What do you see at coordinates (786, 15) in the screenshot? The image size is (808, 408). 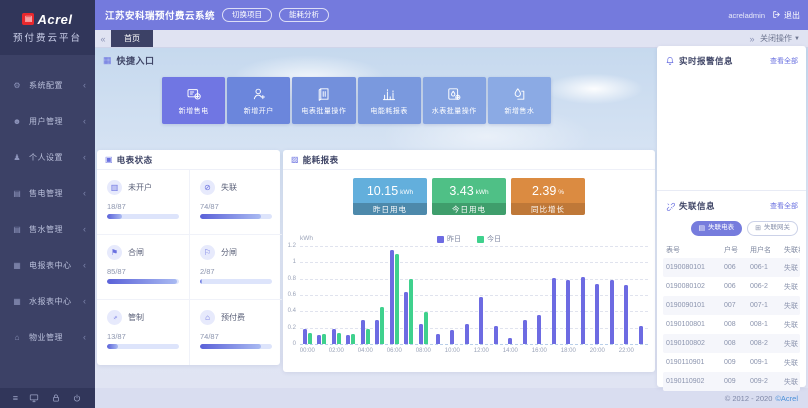 I see `logout-button: 退出` at bounding box center [786, 15].